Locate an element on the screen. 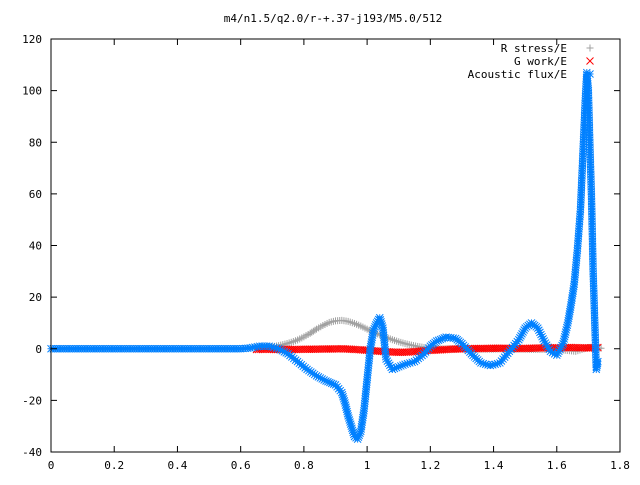 The width and height of the screenshot is (640, 485). x-tick-label: 0.4 is located at coordinates (178, 465).